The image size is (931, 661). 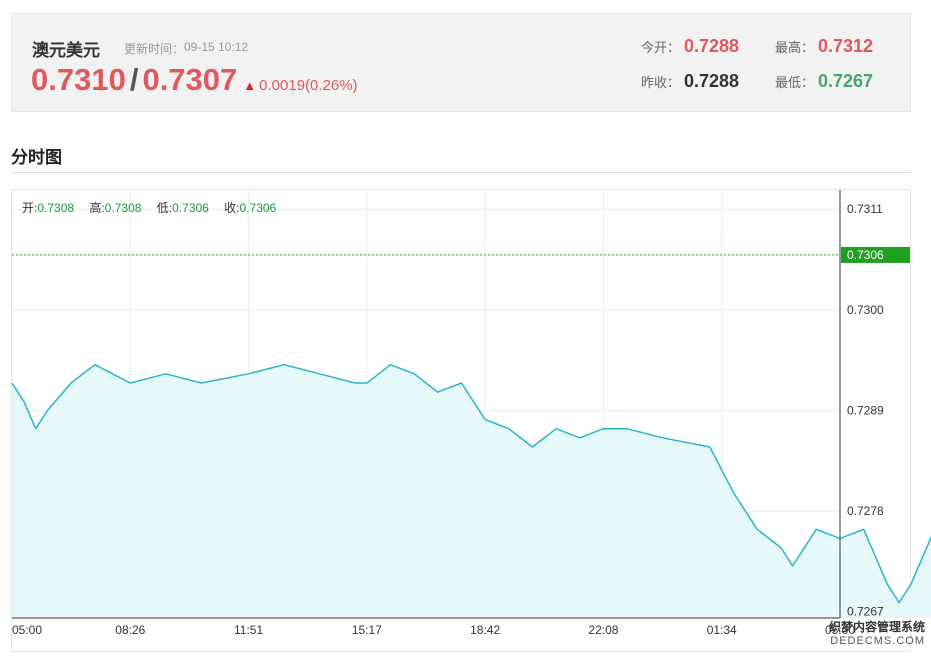 What do you see at coordinates (164, 208) in the screenshot?
I see `ohlc-low-label: 低:` at bounding box center [164, 208].